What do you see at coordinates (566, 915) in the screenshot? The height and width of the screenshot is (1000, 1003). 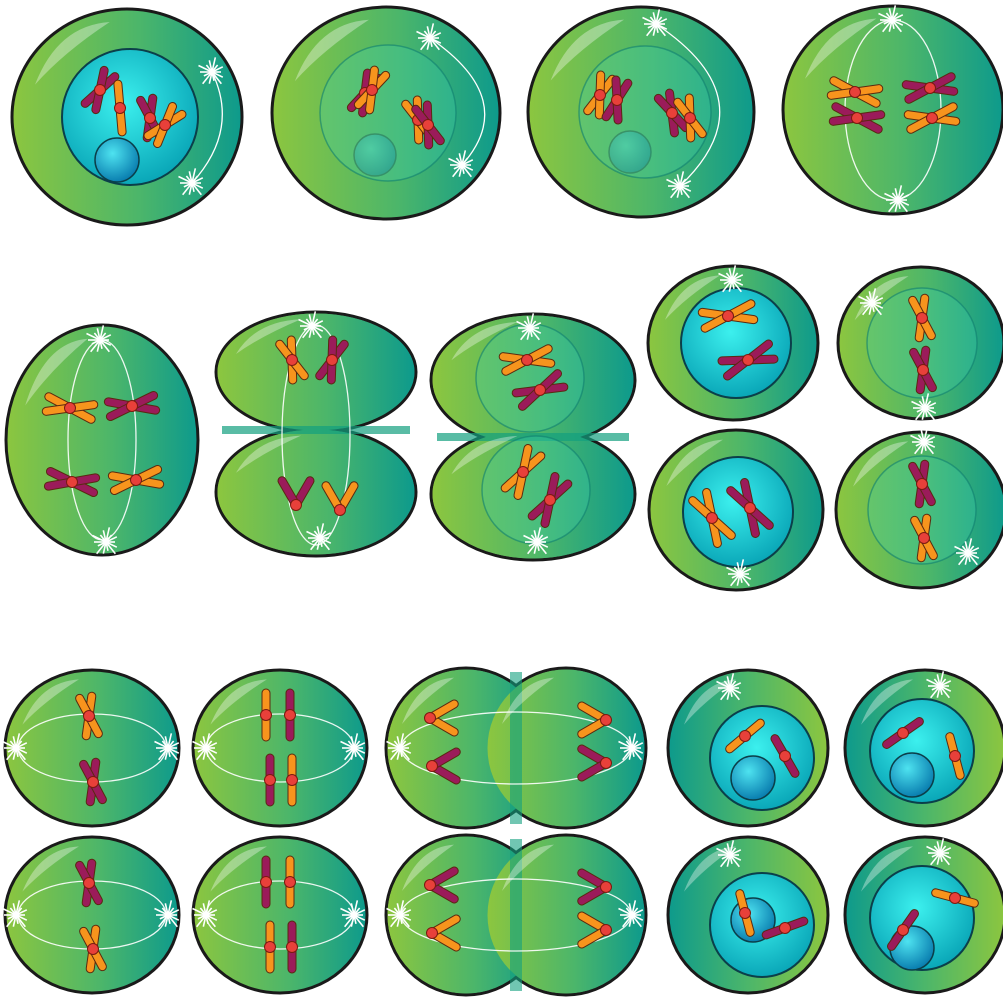 I see `cell-fill` at bounding box center [566, 915].